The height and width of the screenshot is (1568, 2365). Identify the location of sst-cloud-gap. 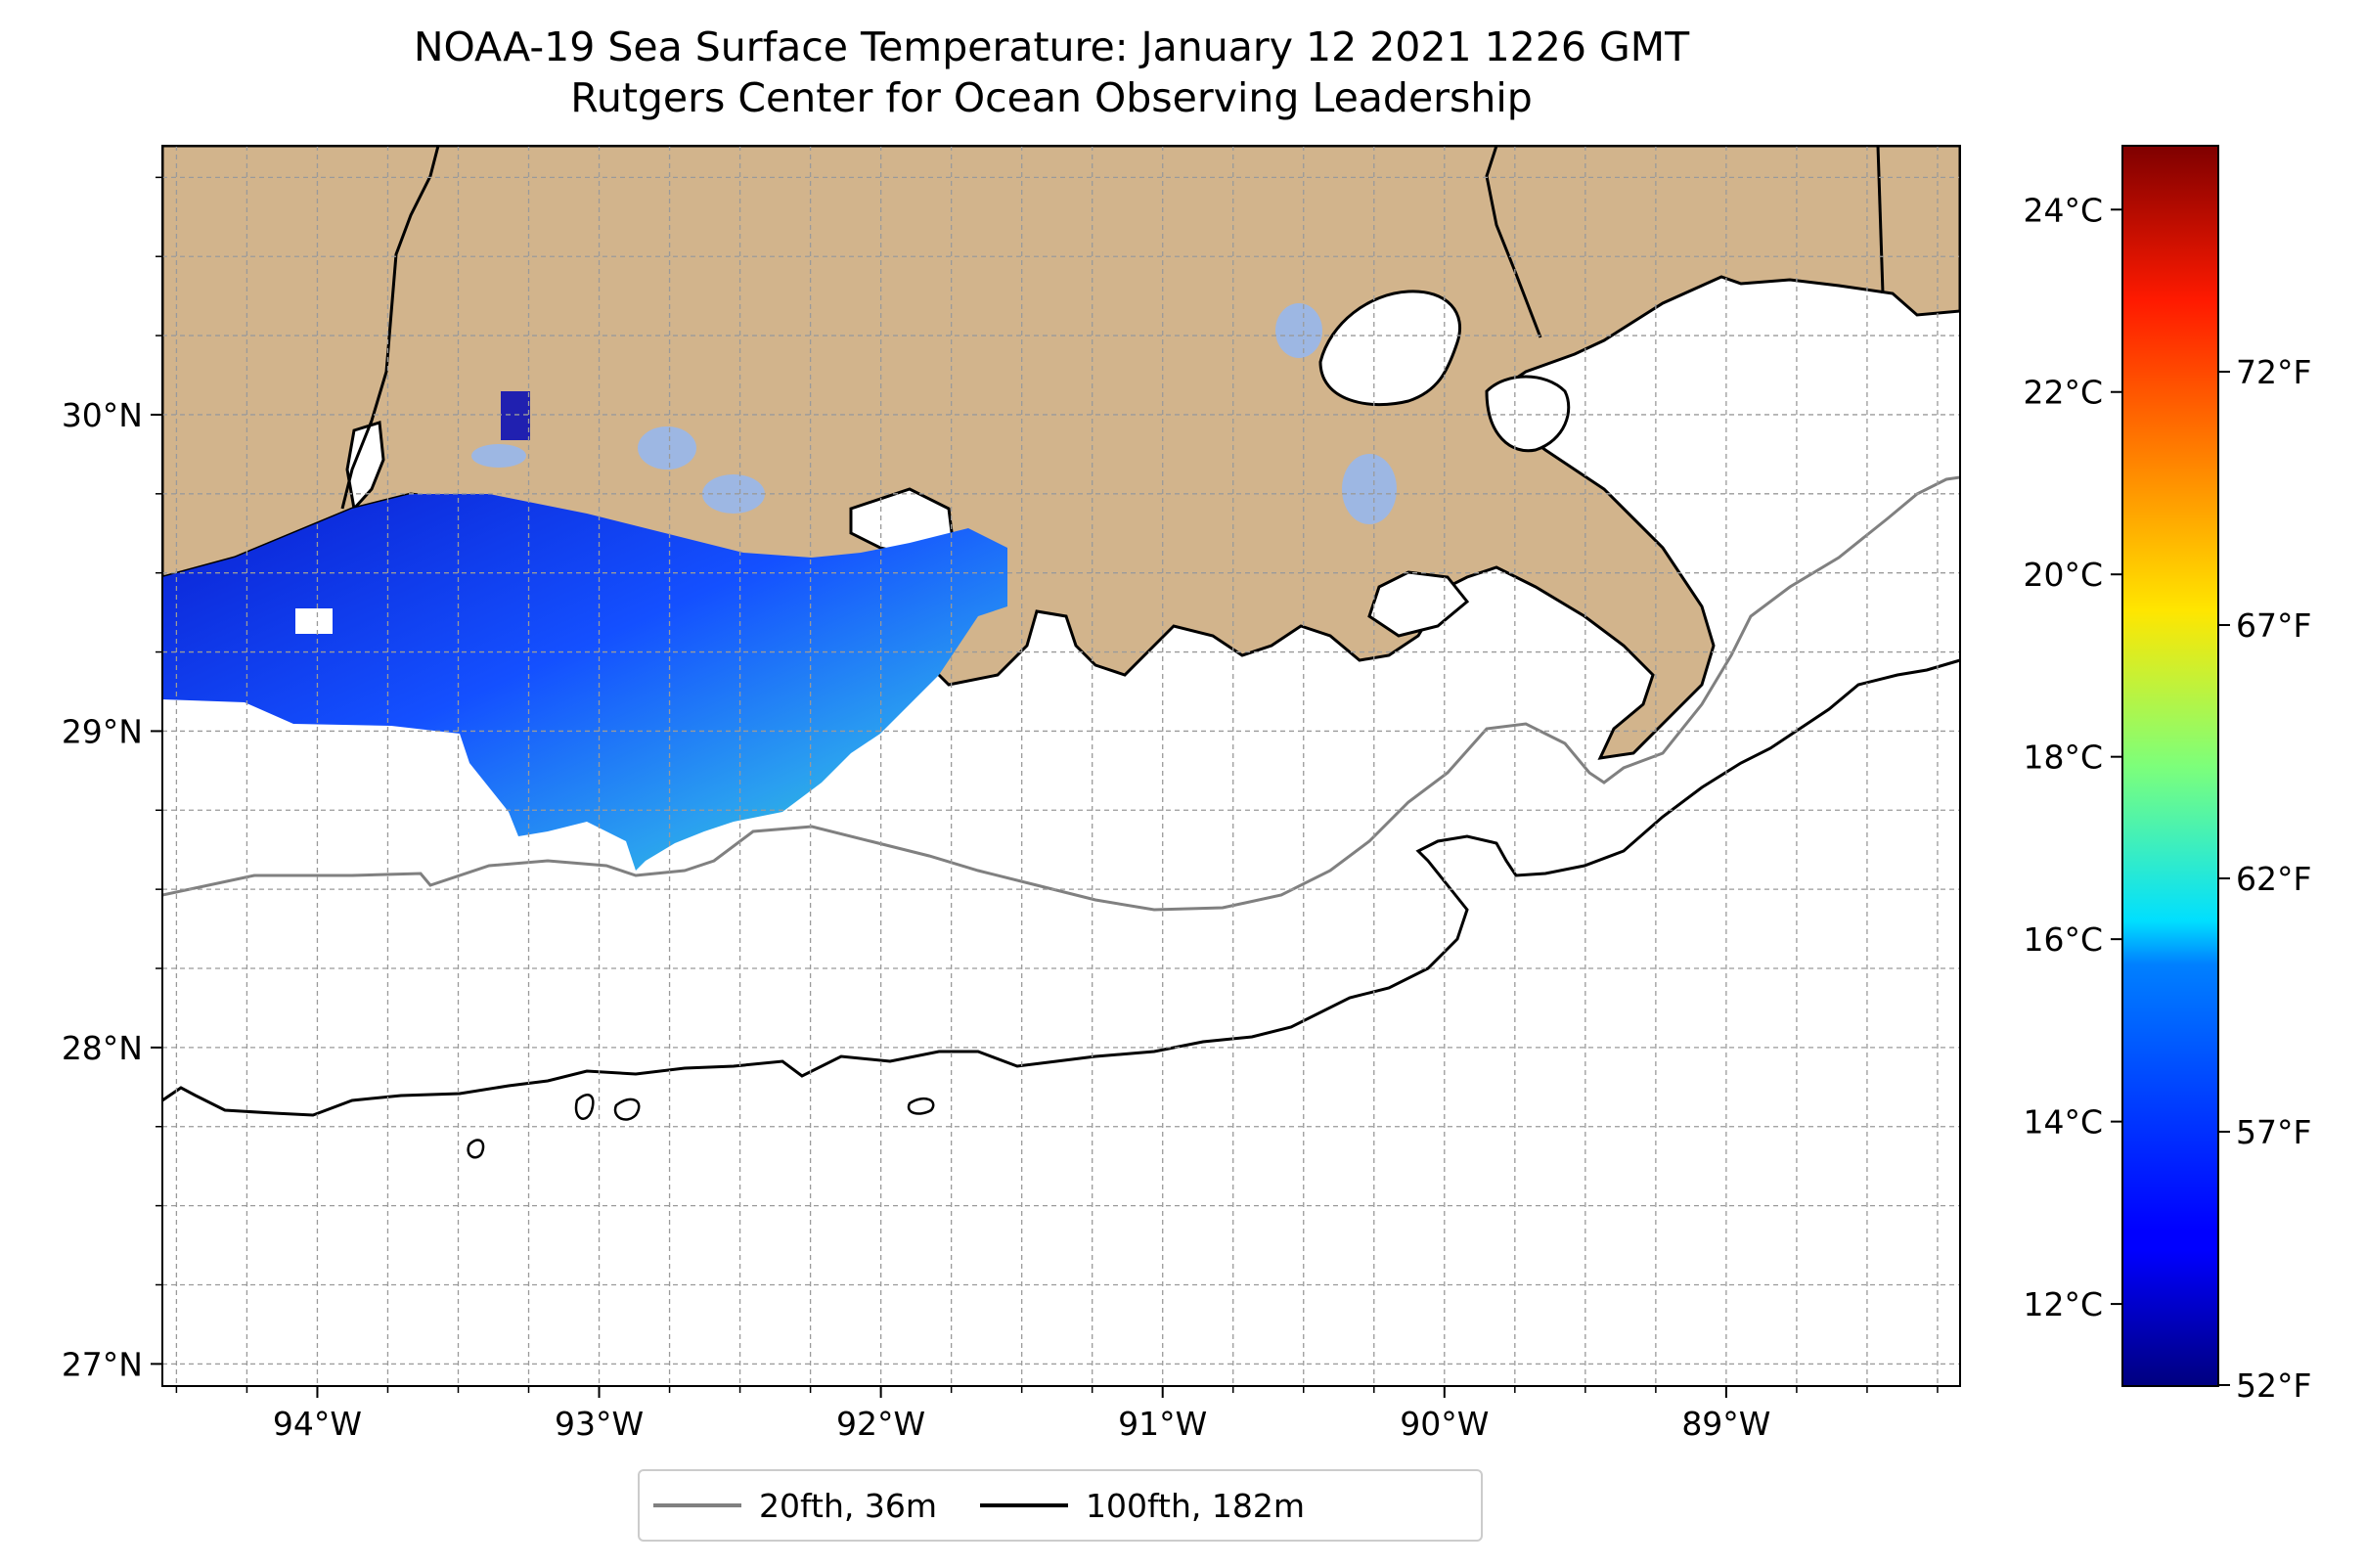
(314, 621).